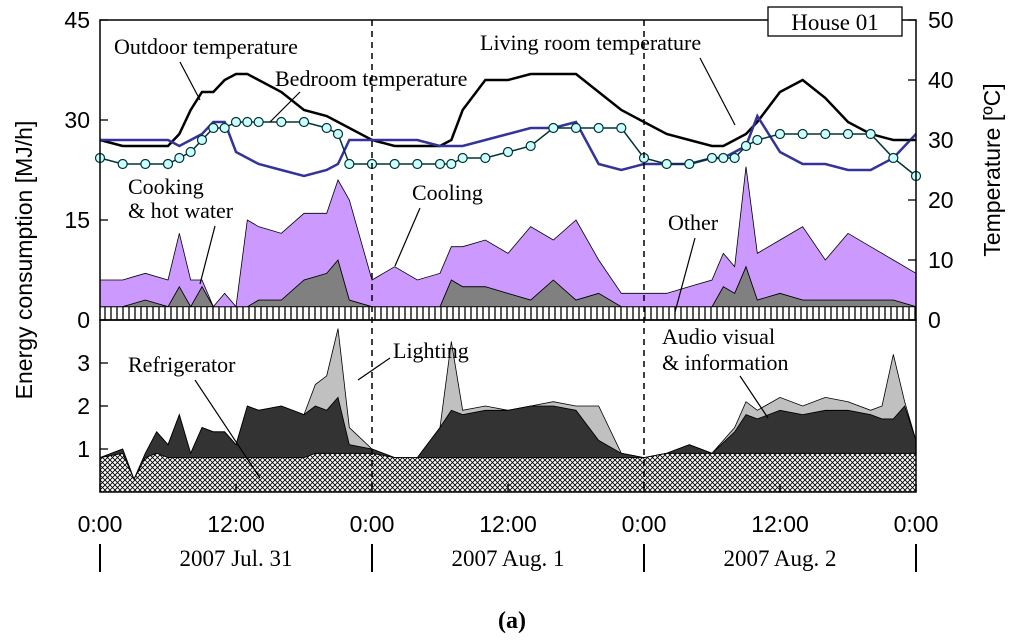 The width and height of the screenshot is (1024, 640). Describe the element at coordinates (83, 363) in the screenshot. I see `left-tick-label: 3` at that location.